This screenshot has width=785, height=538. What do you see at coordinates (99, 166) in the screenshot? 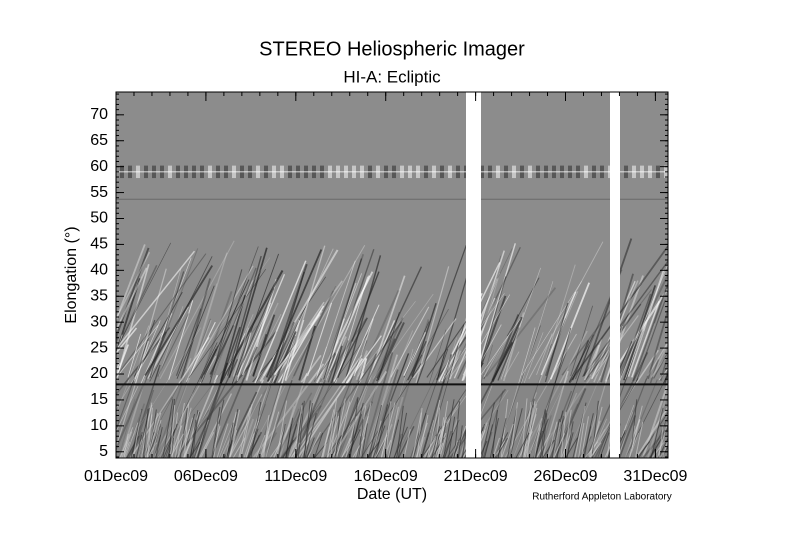
I see `y-tick-label: 60` at bounding box center [99, 166].